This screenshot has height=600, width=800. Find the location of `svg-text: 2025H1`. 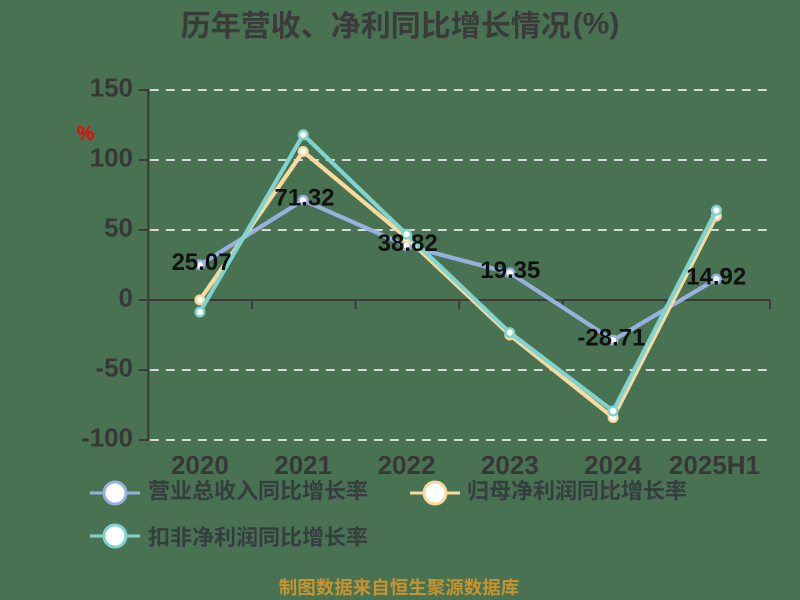

svg-text: 2025H1 is located at coordinates (714, 465).